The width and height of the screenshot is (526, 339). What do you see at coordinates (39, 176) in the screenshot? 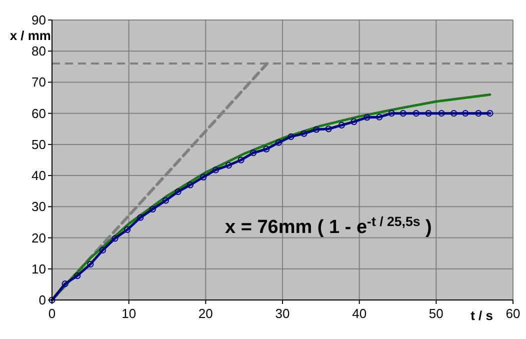
I see `y-tick-label: 40` at bounding box center [39, 176].